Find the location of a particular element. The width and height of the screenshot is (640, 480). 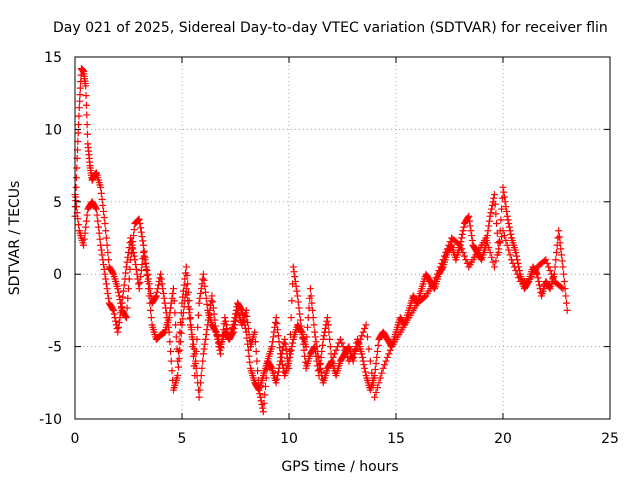

y-tick-label: -10 is located at coordinates (50, 420).